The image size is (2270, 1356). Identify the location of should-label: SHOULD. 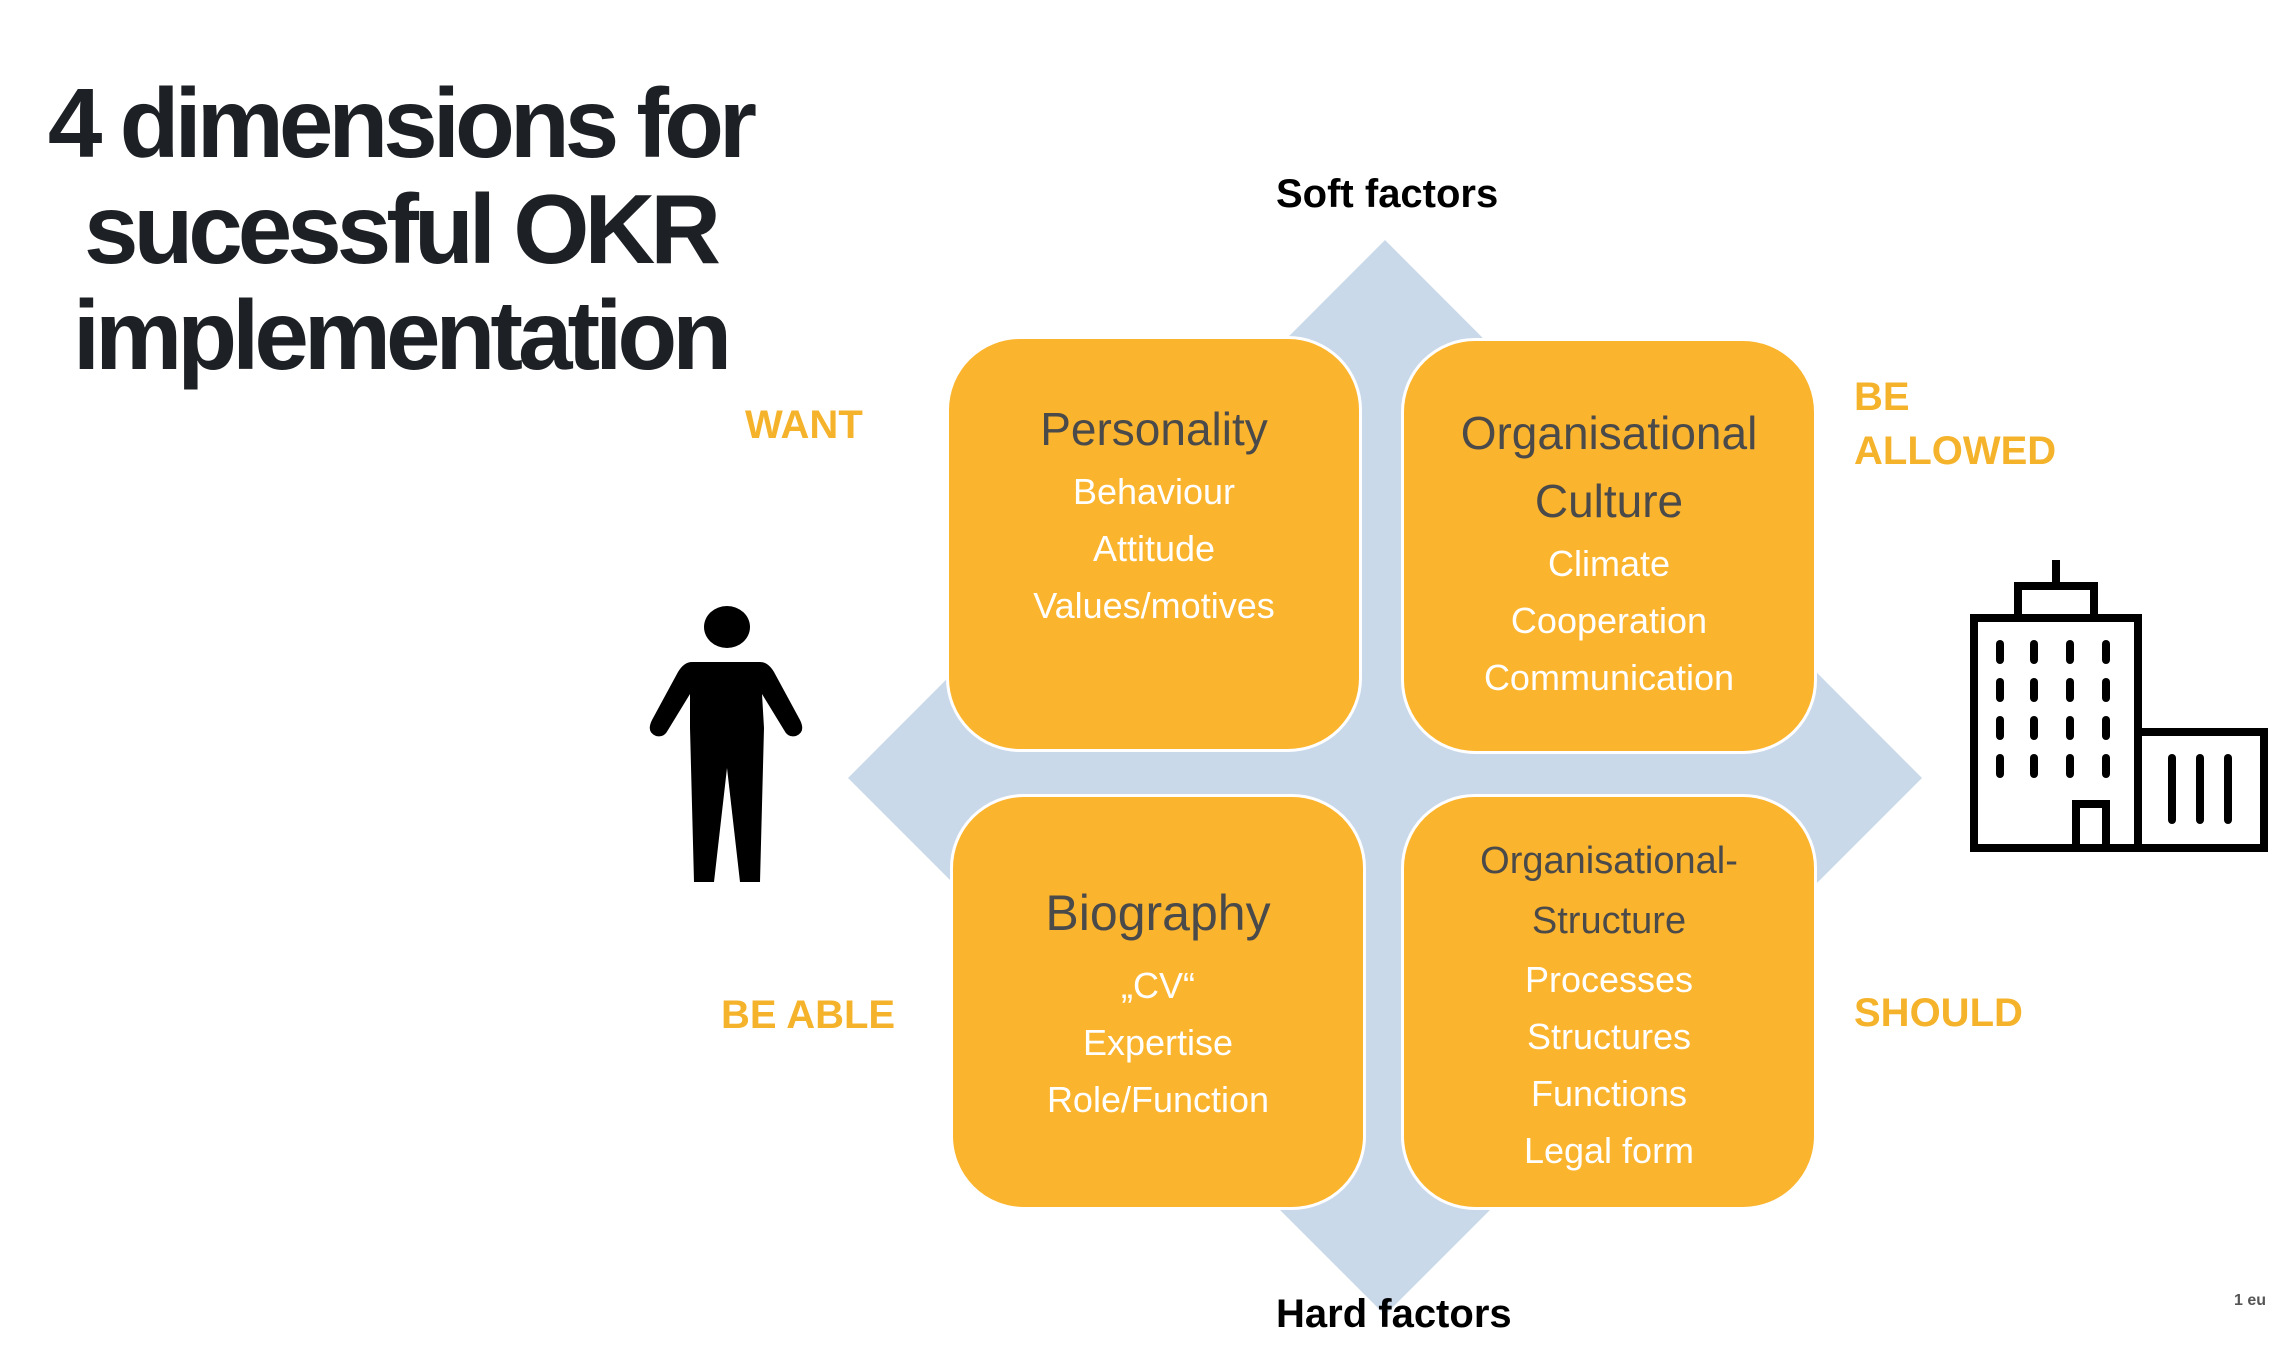
(1938, 1013).